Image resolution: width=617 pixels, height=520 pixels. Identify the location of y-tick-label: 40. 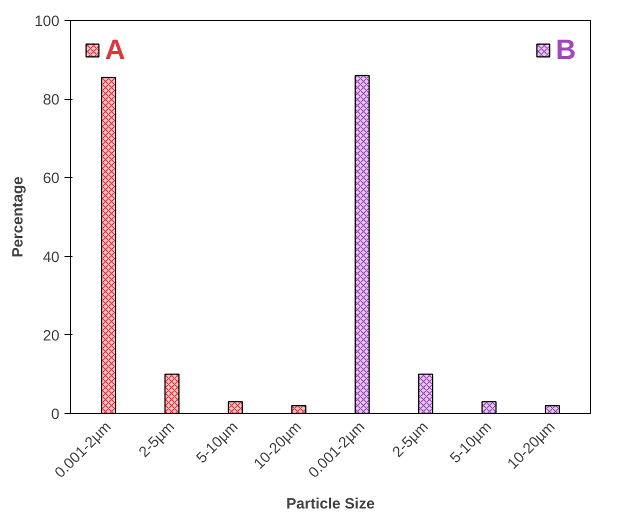
(51, 257).